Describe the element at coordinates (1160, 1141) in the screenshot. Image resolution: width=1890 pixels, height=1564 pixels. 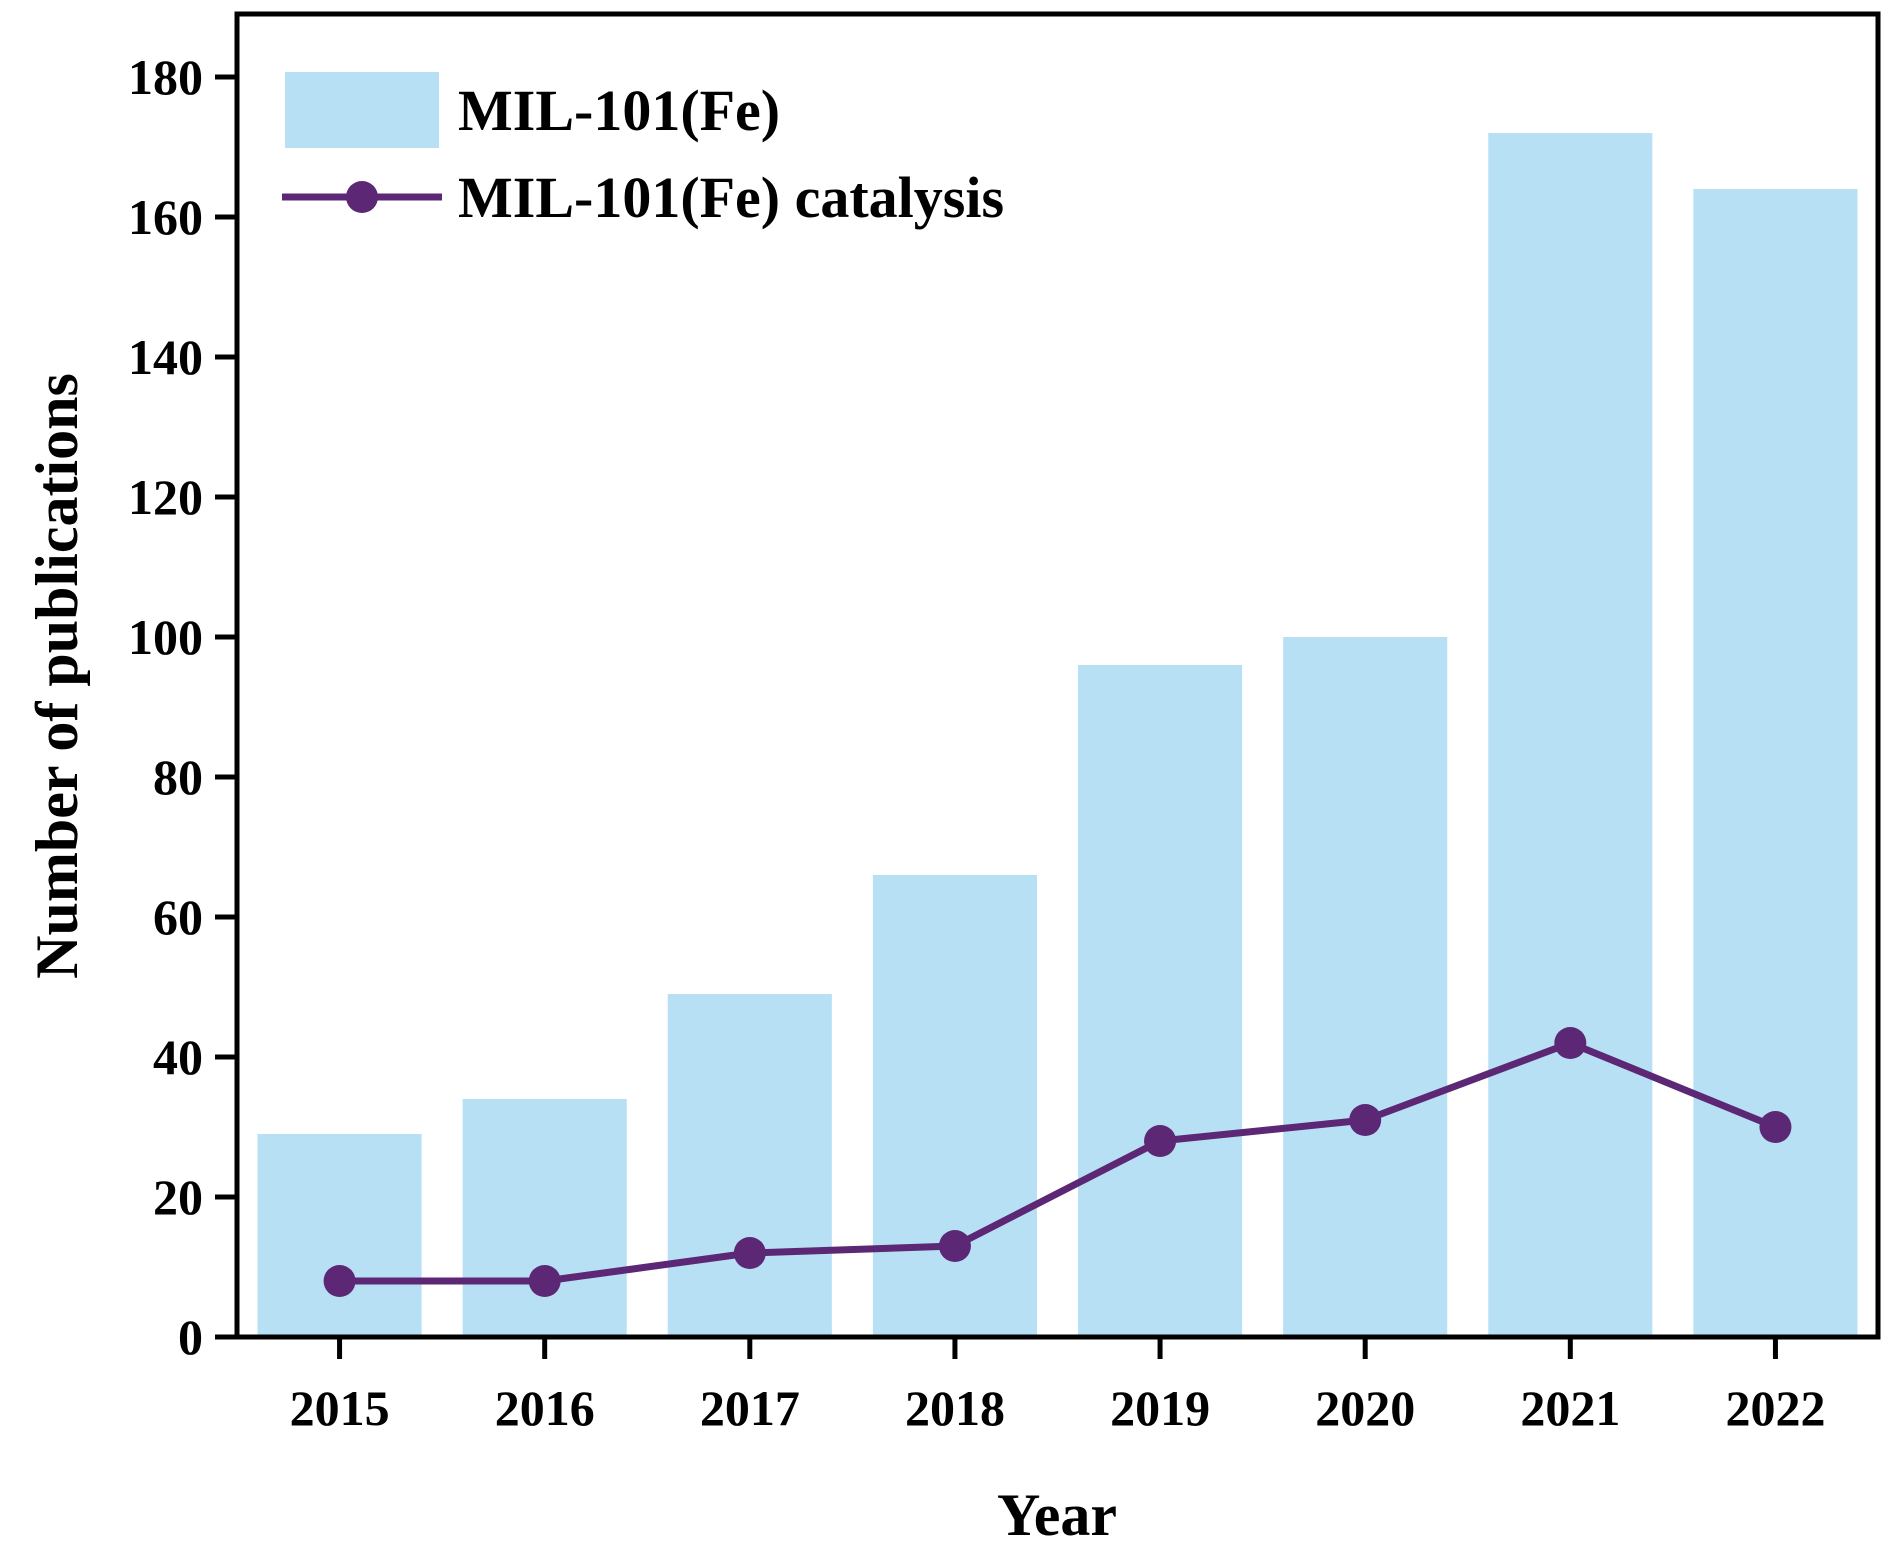
I see `point-2019` at that location.